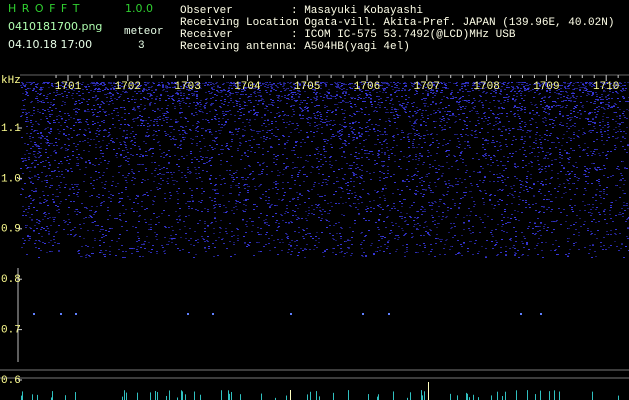 The image size is (629, 400). Describe the element at coordinates (11, 331) in the screenshot. I see `freq-label: 0.7` at that location.